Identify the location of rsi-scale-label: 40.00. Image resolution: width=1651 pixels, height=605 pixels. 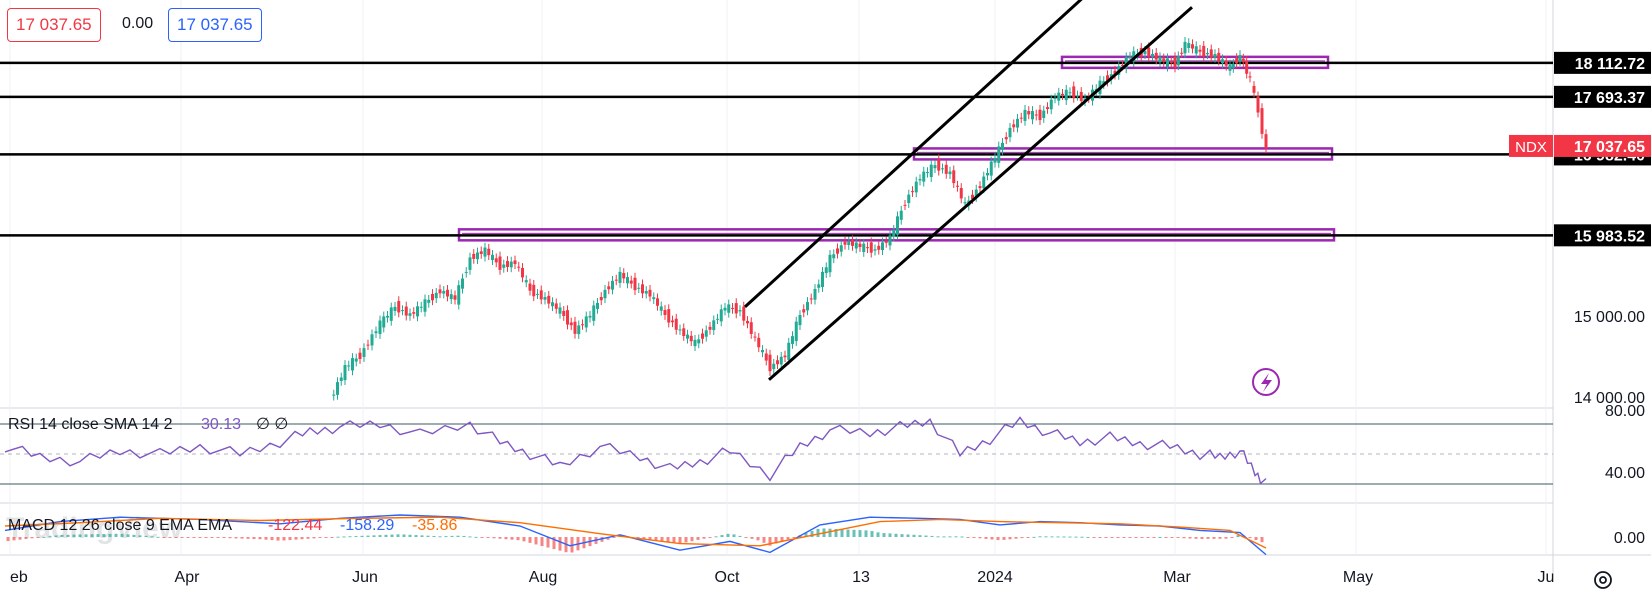
(1625, 473).